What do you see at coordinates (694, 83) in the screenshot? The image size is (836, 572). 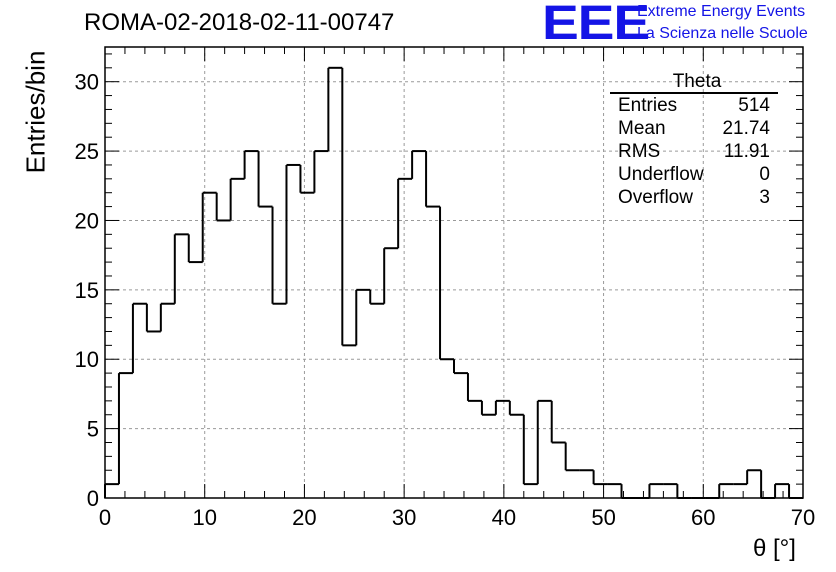 I see `stats-box-title: Theta` at bounding box center [694, 83].